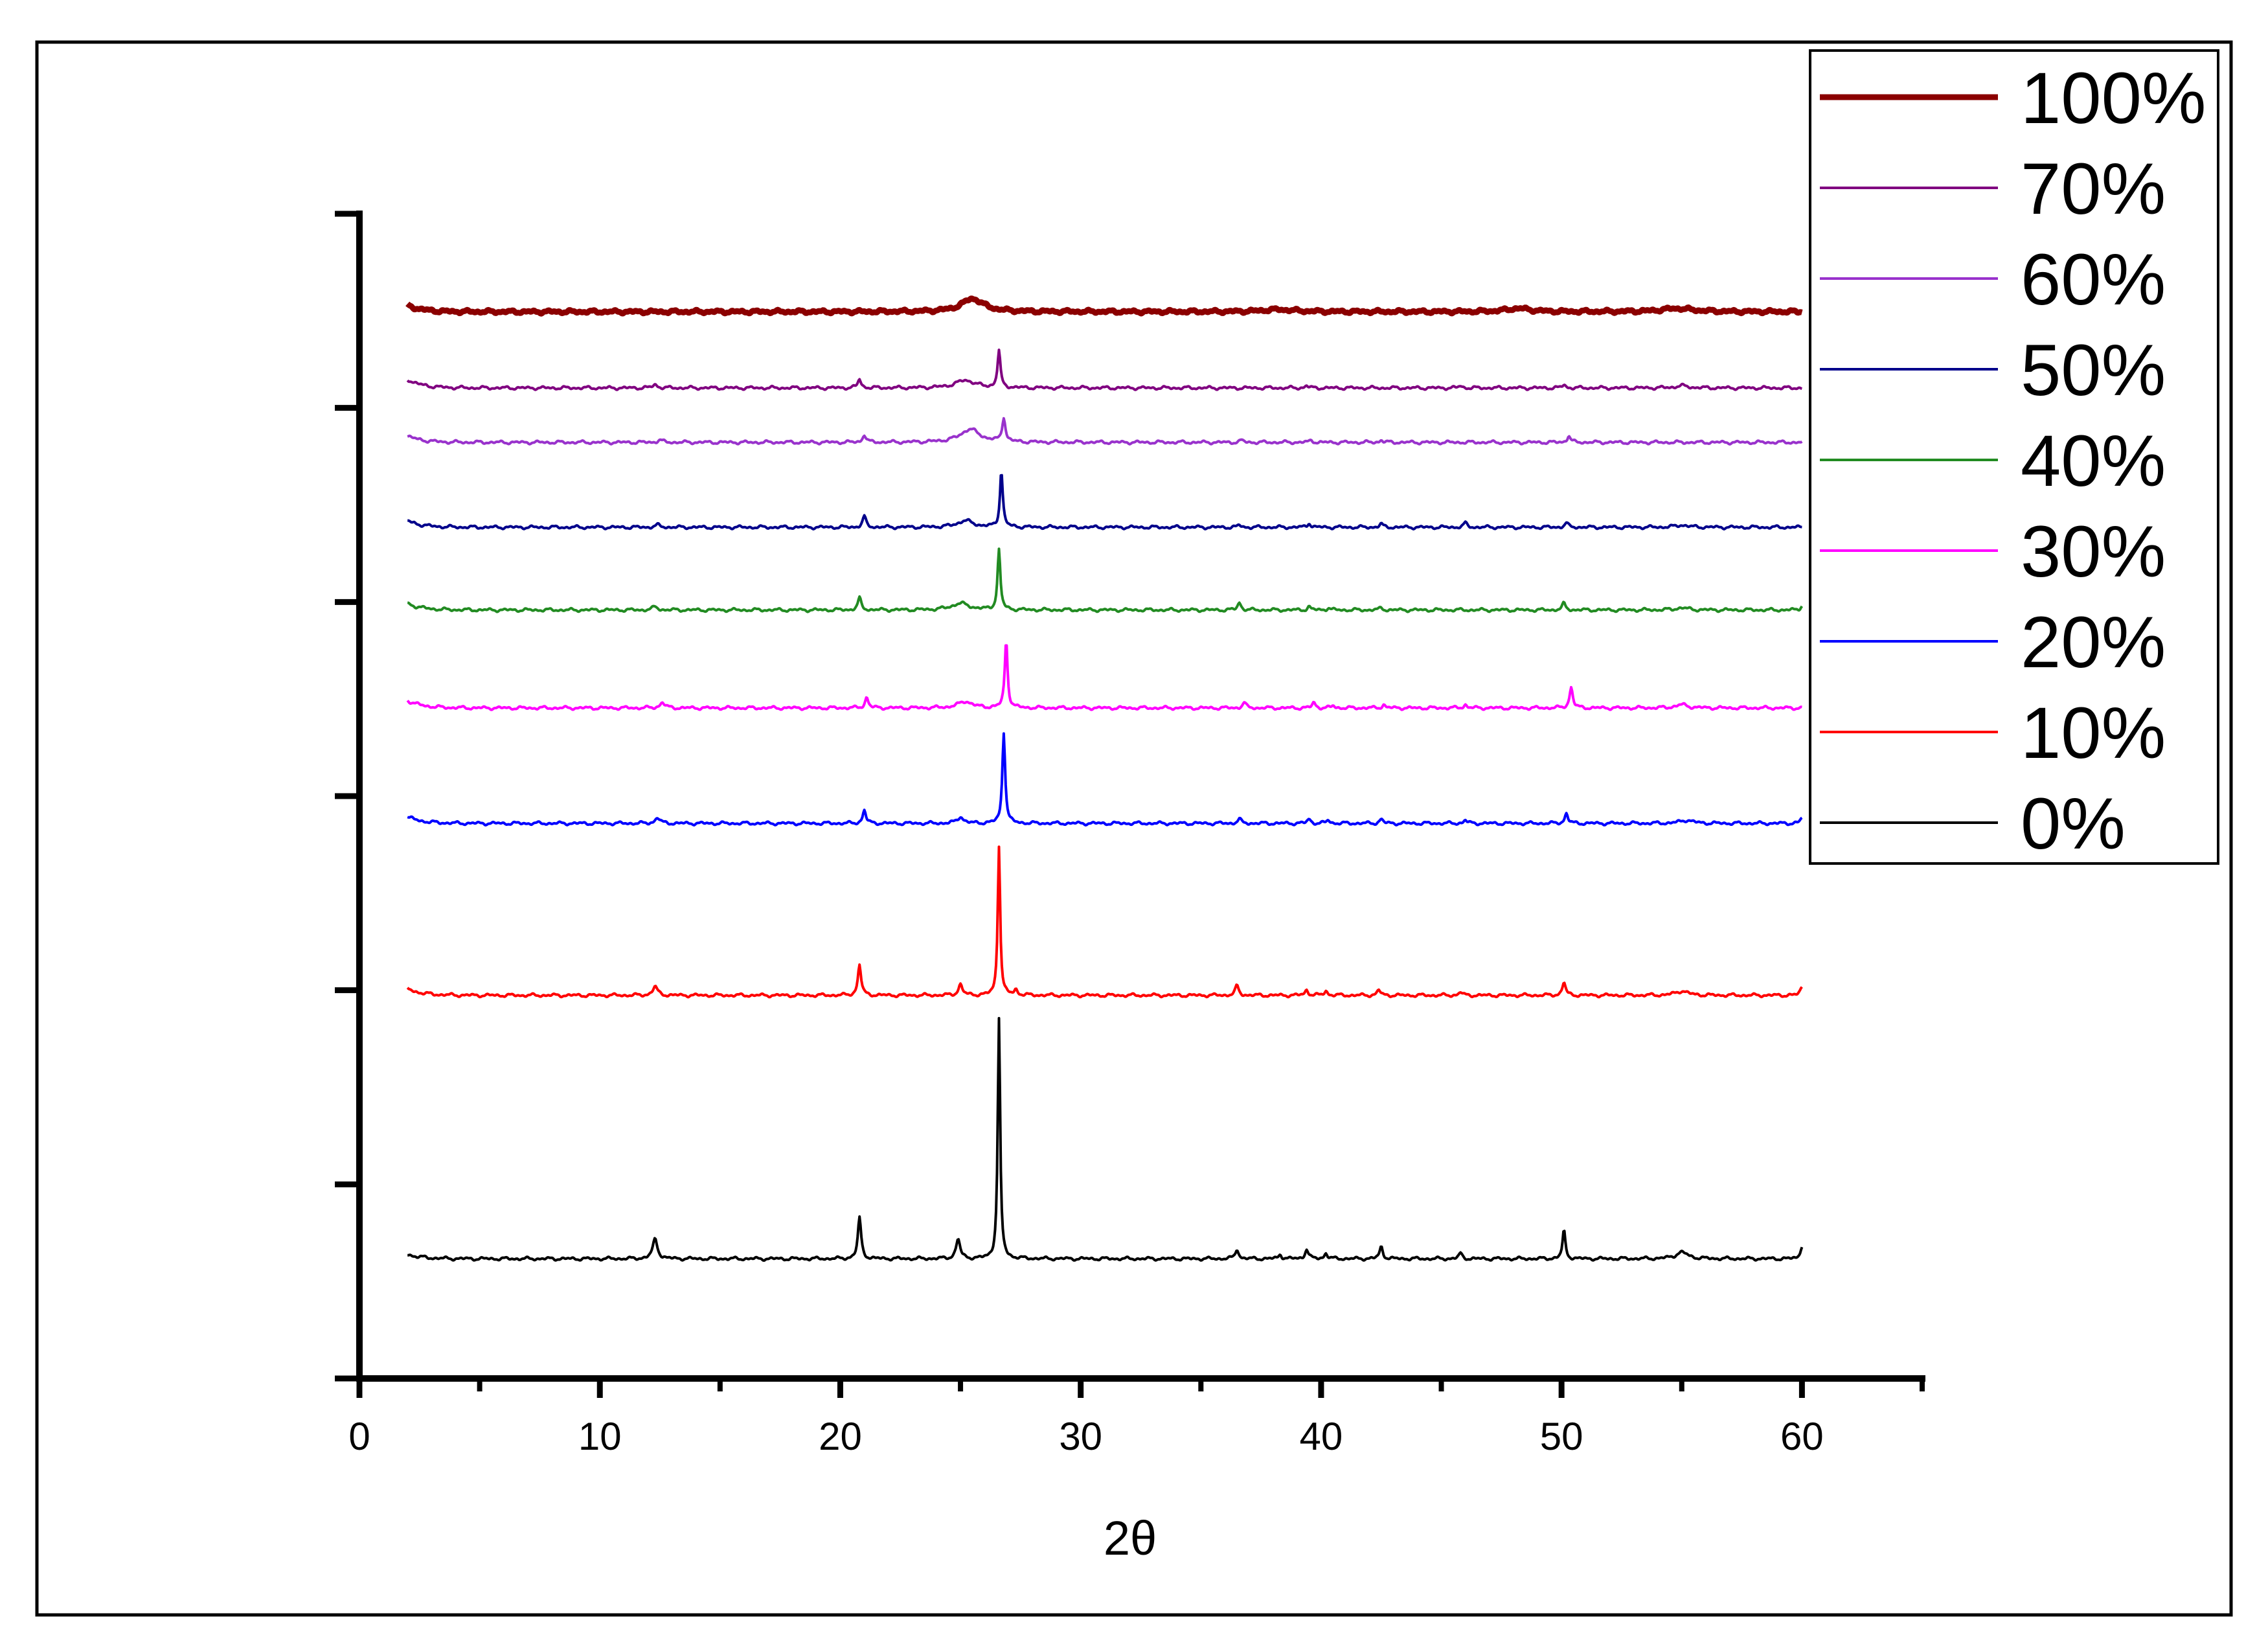  Describe the element at coordinates (1104, 370) in the screenshot. I see `series-line-70pct` at that location.